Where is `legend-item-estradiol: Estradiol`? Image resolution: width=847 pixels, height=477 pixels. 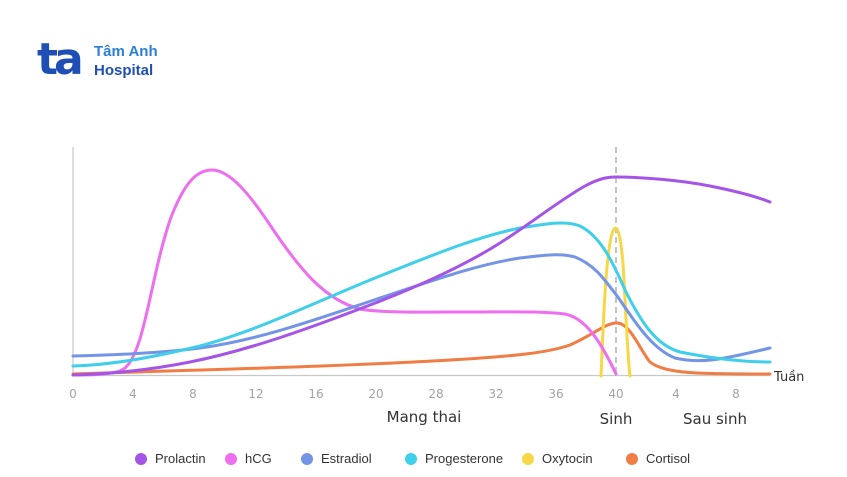
legend-item-estradiol: Estradiol is located at coordinates (353, 458).